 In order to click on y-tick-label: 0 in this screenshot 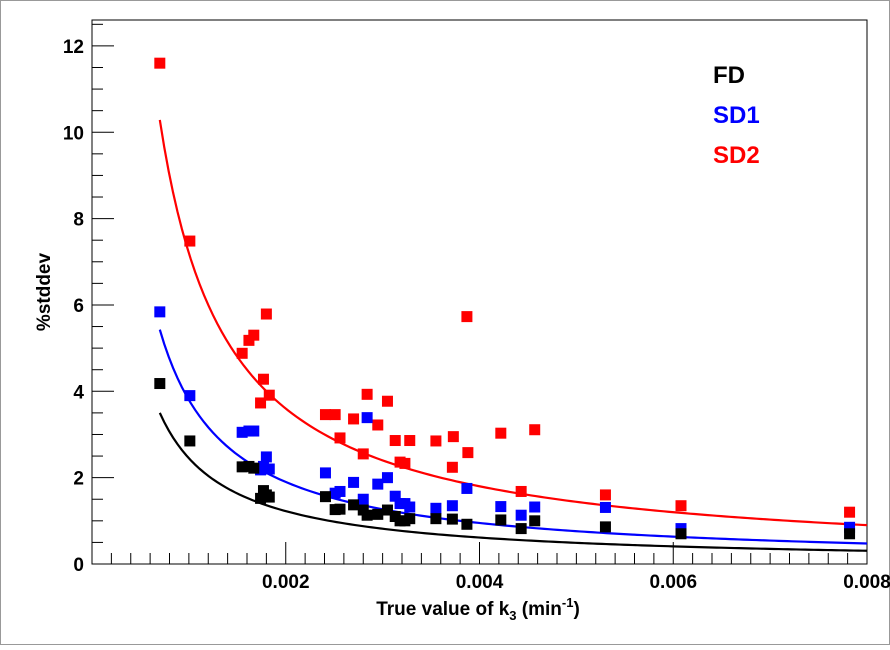, I will do `click(78, 565)`.